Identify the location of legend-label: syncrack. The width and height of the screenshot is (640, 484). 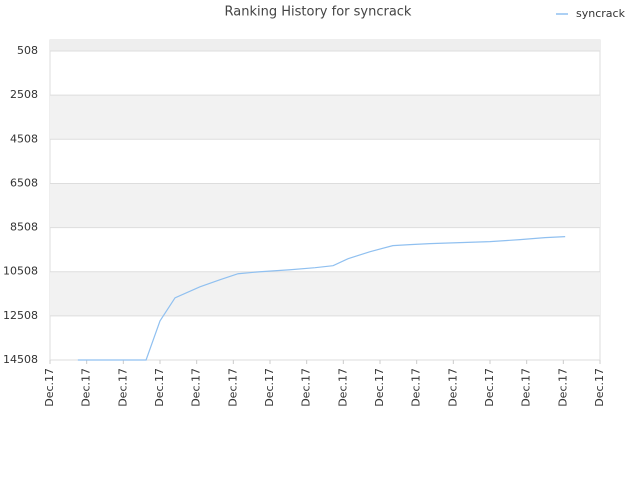
(601, 13).